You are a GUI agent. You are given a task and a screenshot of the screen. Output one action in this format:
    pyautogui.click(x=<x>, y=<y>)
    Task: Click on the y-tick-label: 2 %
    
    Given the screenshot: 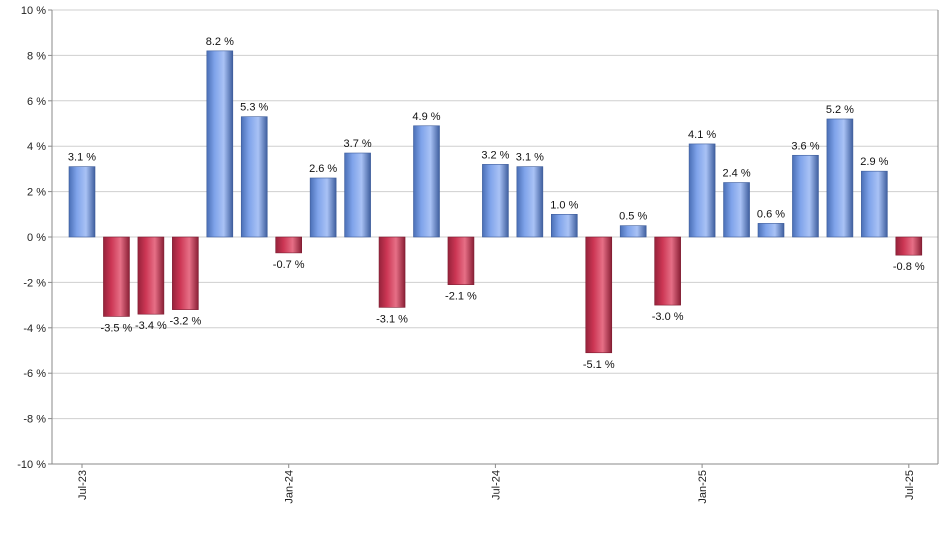 What is the action you would take?
    pyautogui.click(x=36, y=193)
    